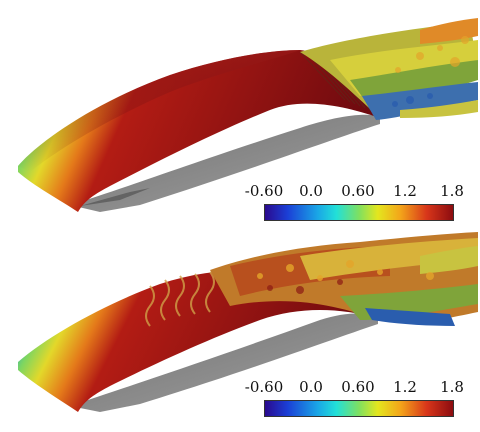 This screenshot has width=480, height=432. Describe the element at coordinates (225, 163) in the screenshot. I see `top-underside` at that location.